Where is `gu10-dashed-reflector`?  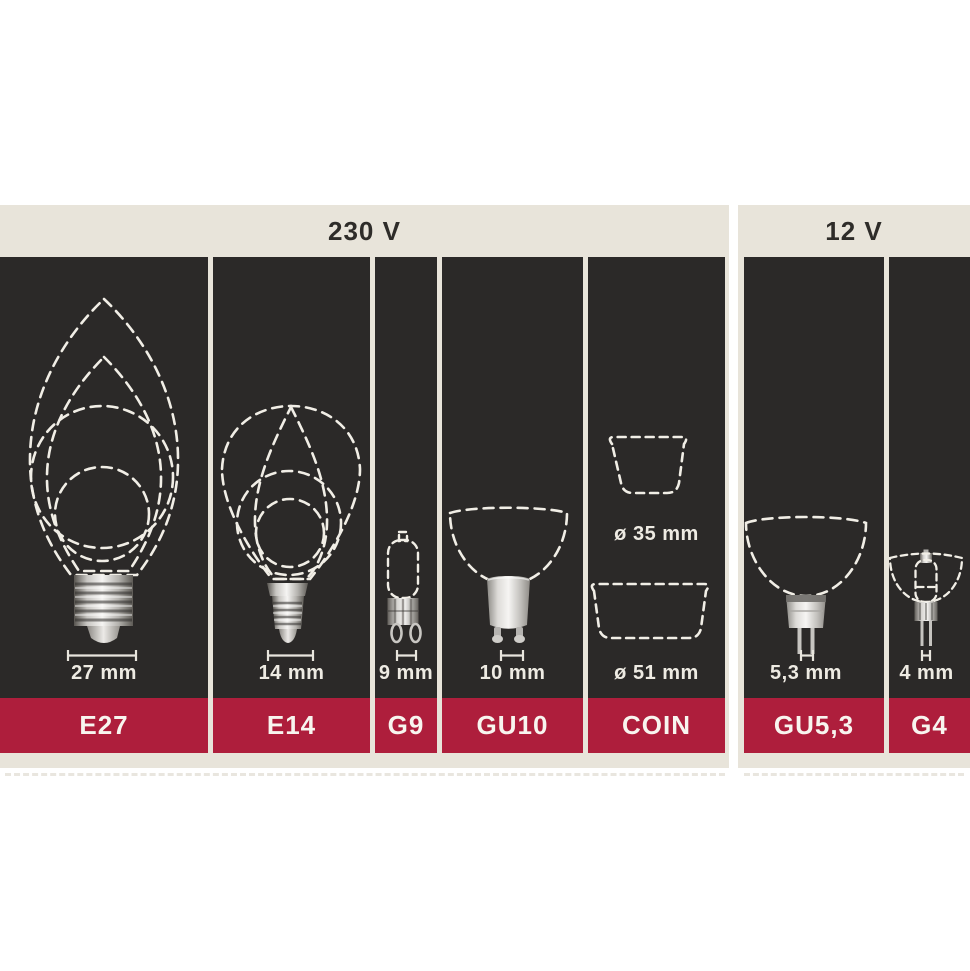
gu10-dashed-reflector is located at coordinates (508, 546).